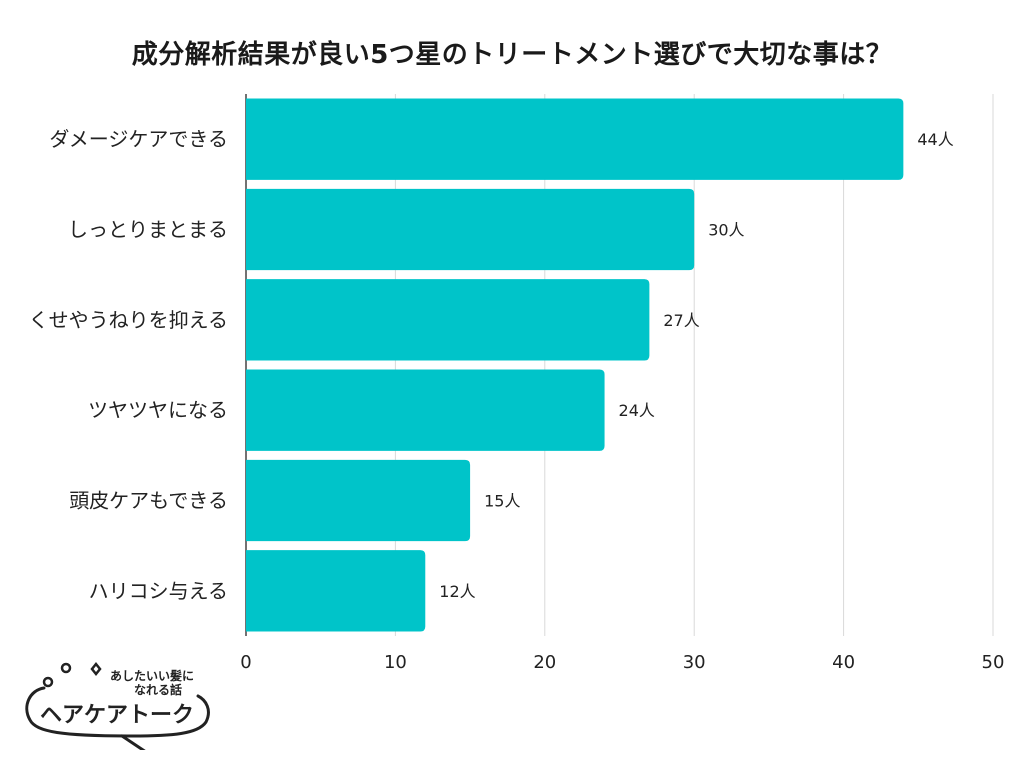 The height and width of the screenshot is (768, 1024). What do you see at coordinates (158, 410) in the screenshot?
I see `category-label: ツヤツヤになる` at bounding box center [158, 410].